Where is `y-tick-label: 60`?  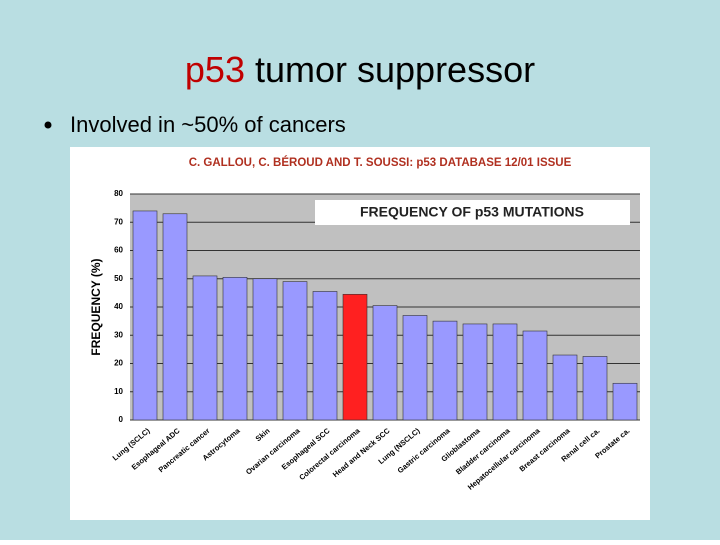
y-tick-label: 60 is located at coordinates (118, 250).